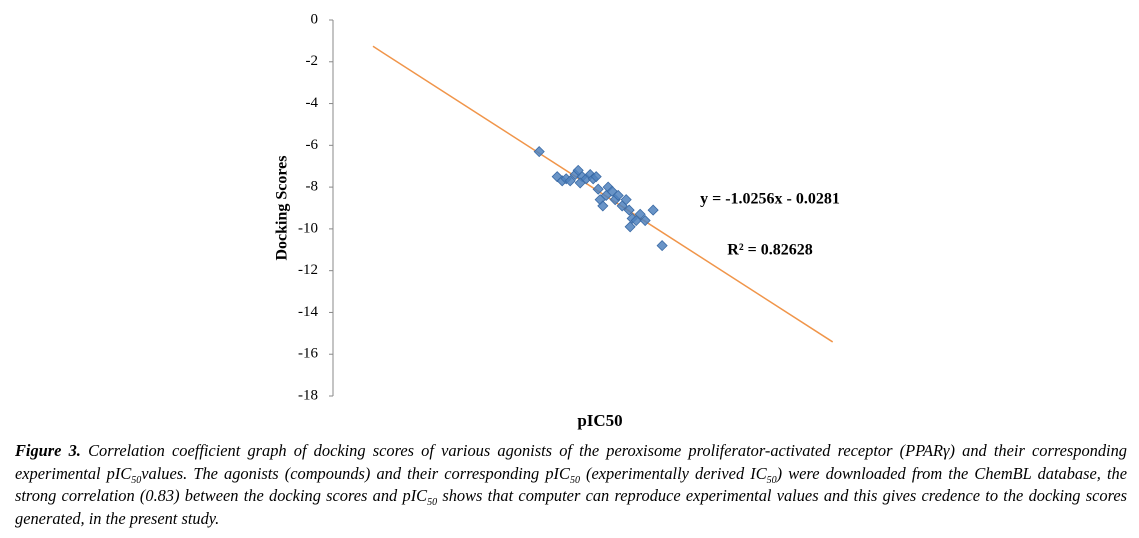 The image size is (1139, 538). I want to click on y-tick-label: -4, so click(312, 103).